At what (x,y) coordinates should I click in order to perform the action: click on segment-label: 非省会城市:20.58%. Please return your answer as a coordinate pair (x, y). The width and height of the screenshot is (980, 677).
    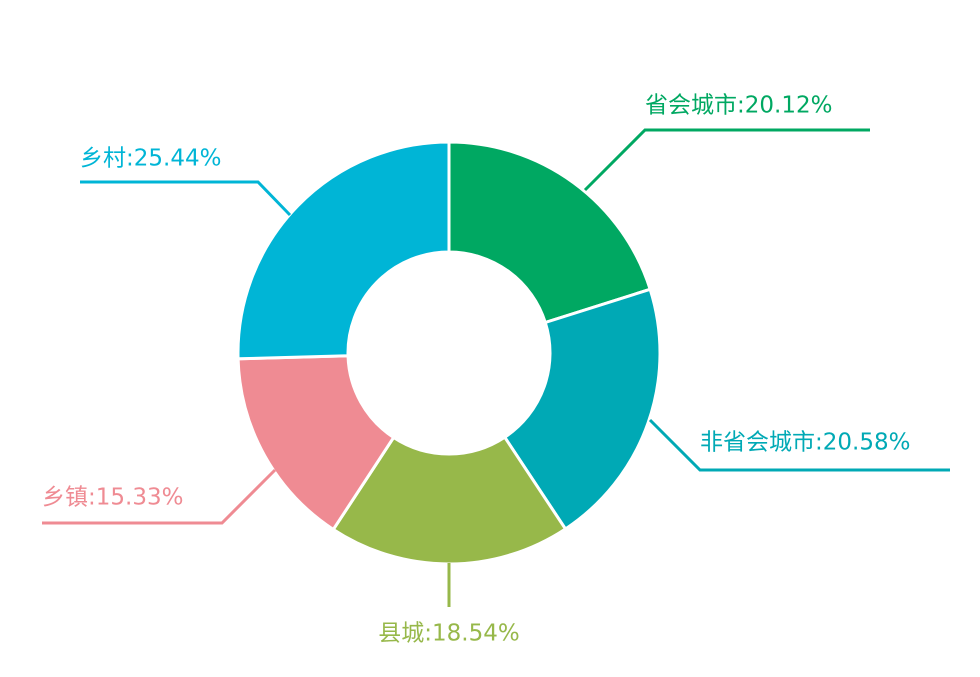
    Looking at the image, I should click on (805, 443).